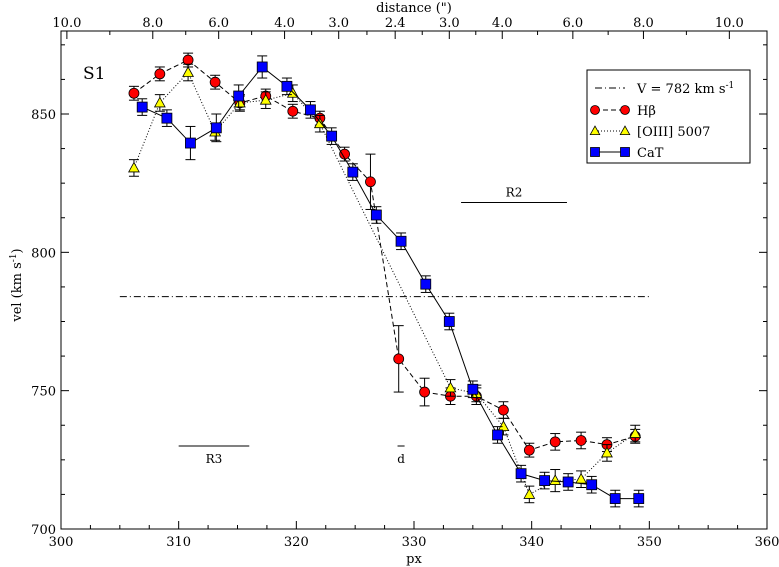  What do you see at coordinates (296, 542) in the screenshot?
I see `x-tick-label: 320` at bounding box center [296, 542].